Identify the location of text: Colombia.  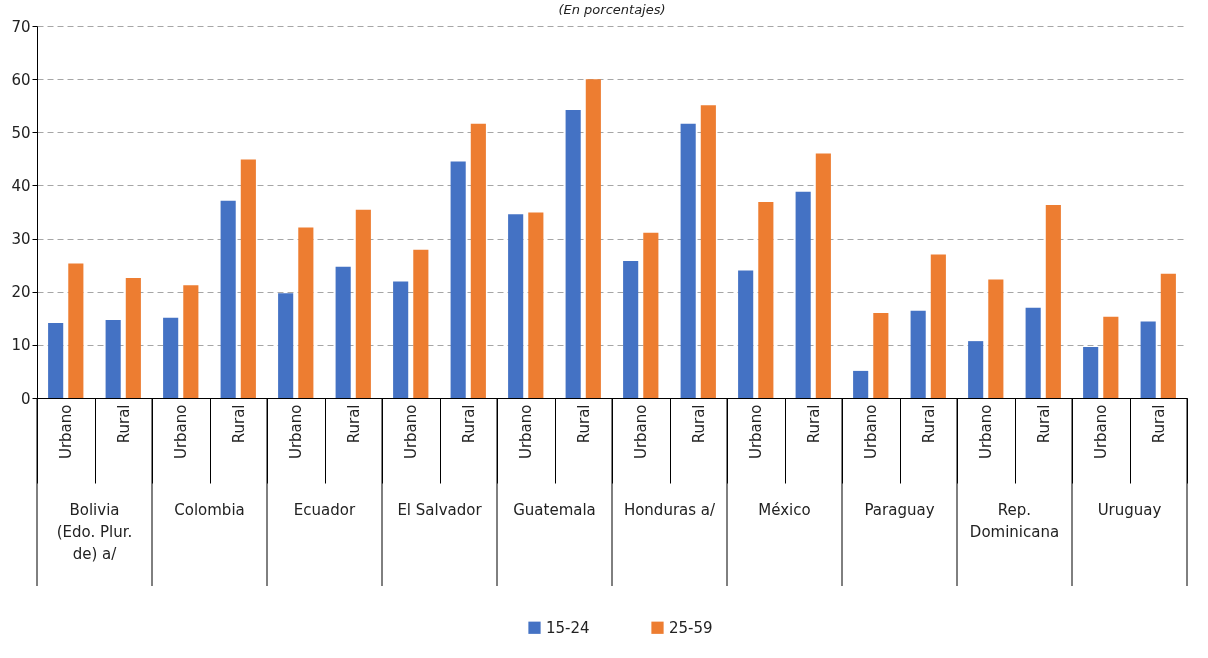
(209, 510).